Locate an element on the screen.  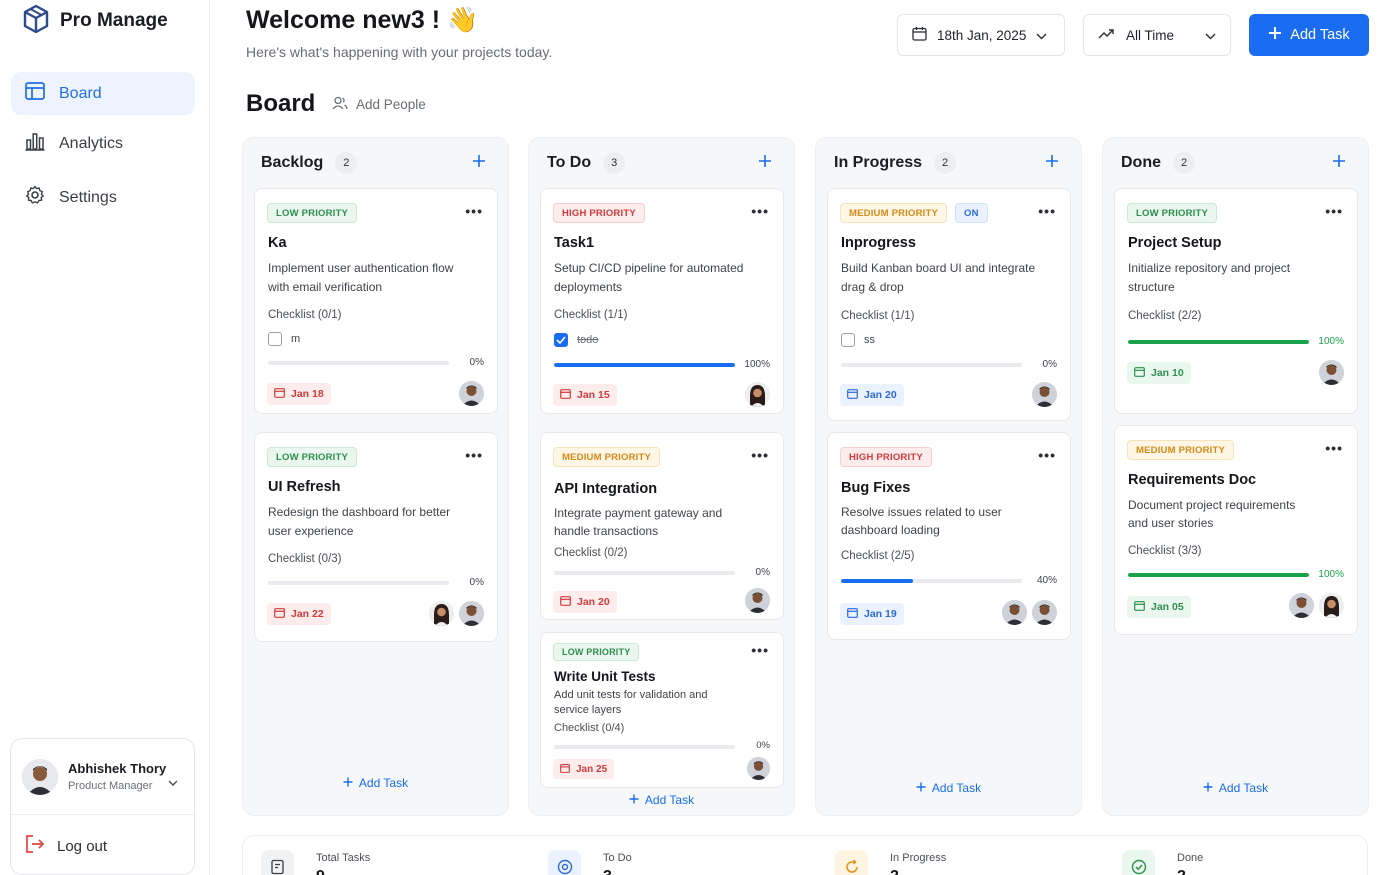
user-profile: Abhishek Thory Product Manager is located at coordinates (102, 777).